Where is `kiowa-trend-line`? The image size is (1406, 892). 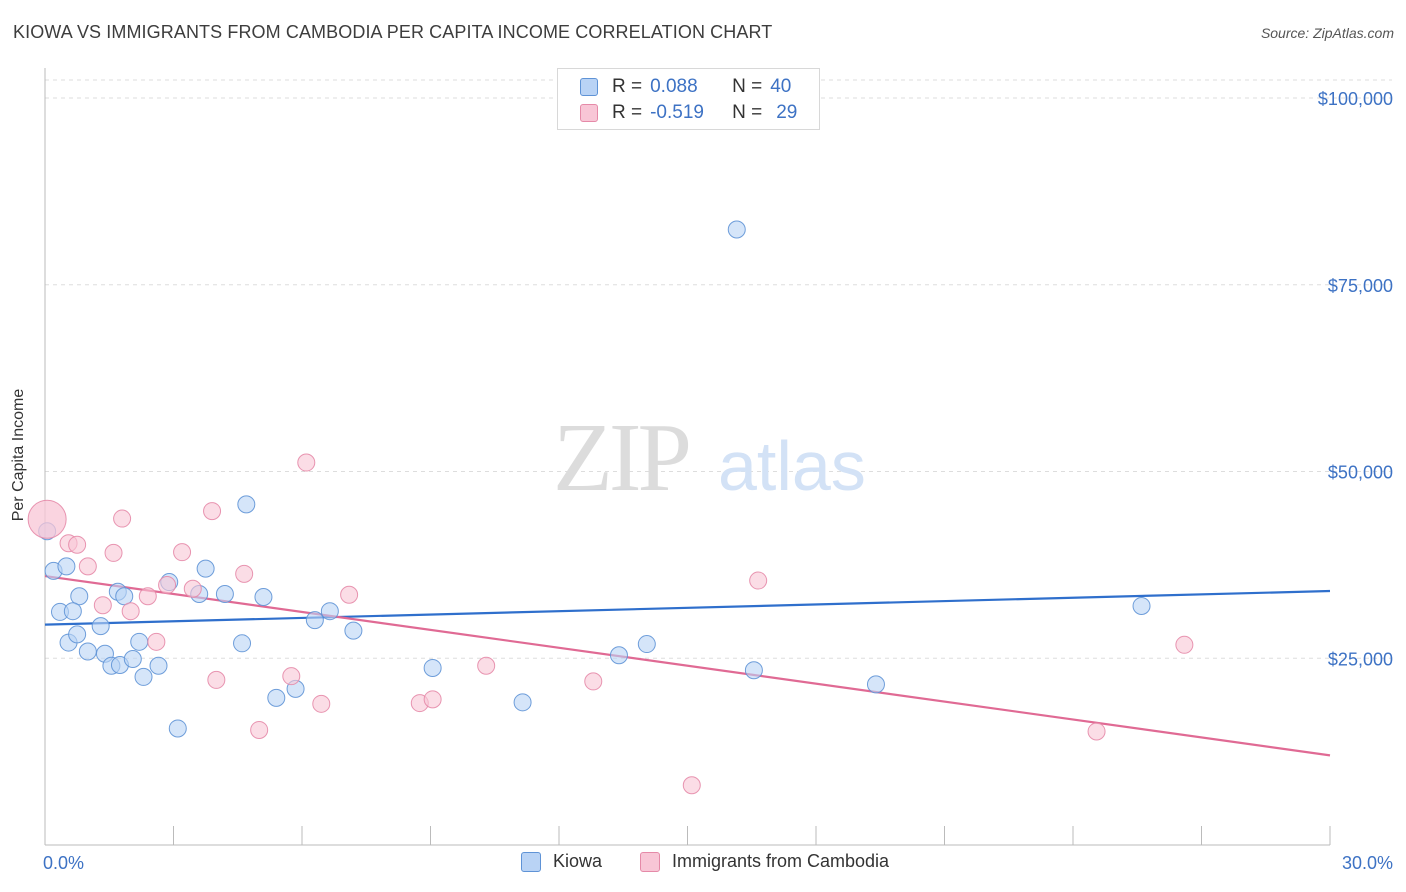 kiowa-trend-line is located at coordinates (687, 607).